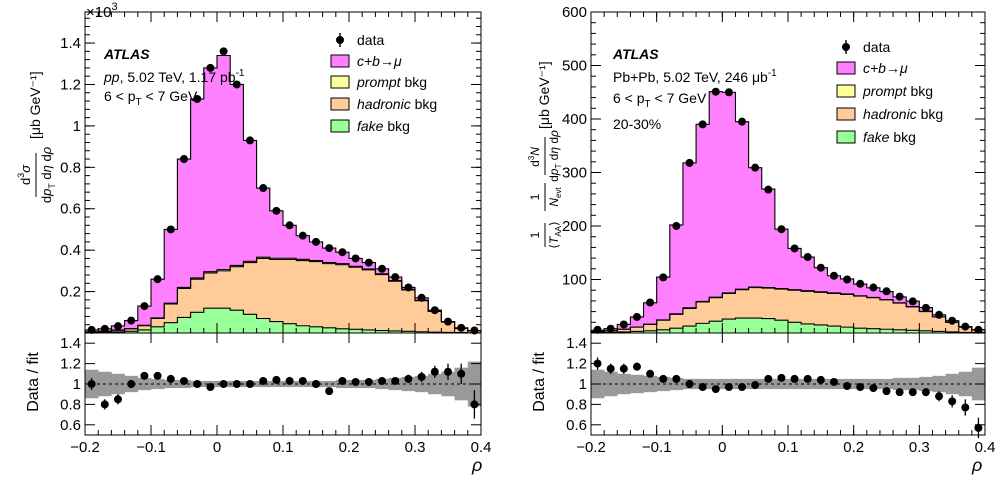 The image size is (996, 477). I want to click on left-info-line-1: pp, 5.02 TeV, 1.17 pb-1, so click(174, 76).